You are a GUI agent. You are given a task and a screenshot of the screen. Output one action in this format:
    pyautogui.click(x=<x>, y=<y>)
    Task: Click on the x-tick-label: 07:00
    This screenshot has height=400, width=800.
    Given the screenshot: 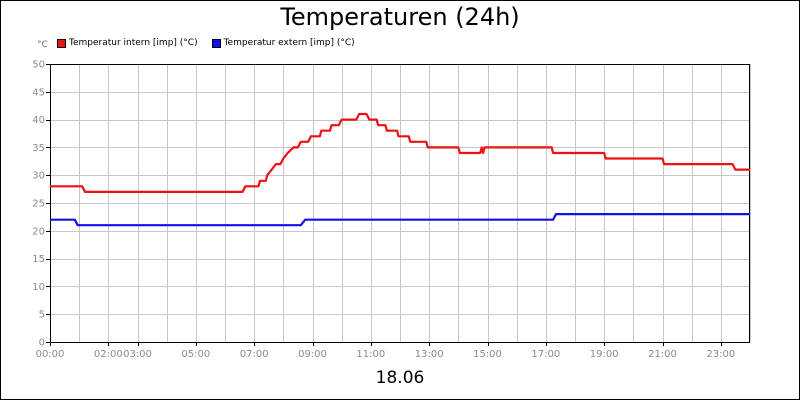 What is the action you would take?
    pyautogui.click(x=254, y=354)
    